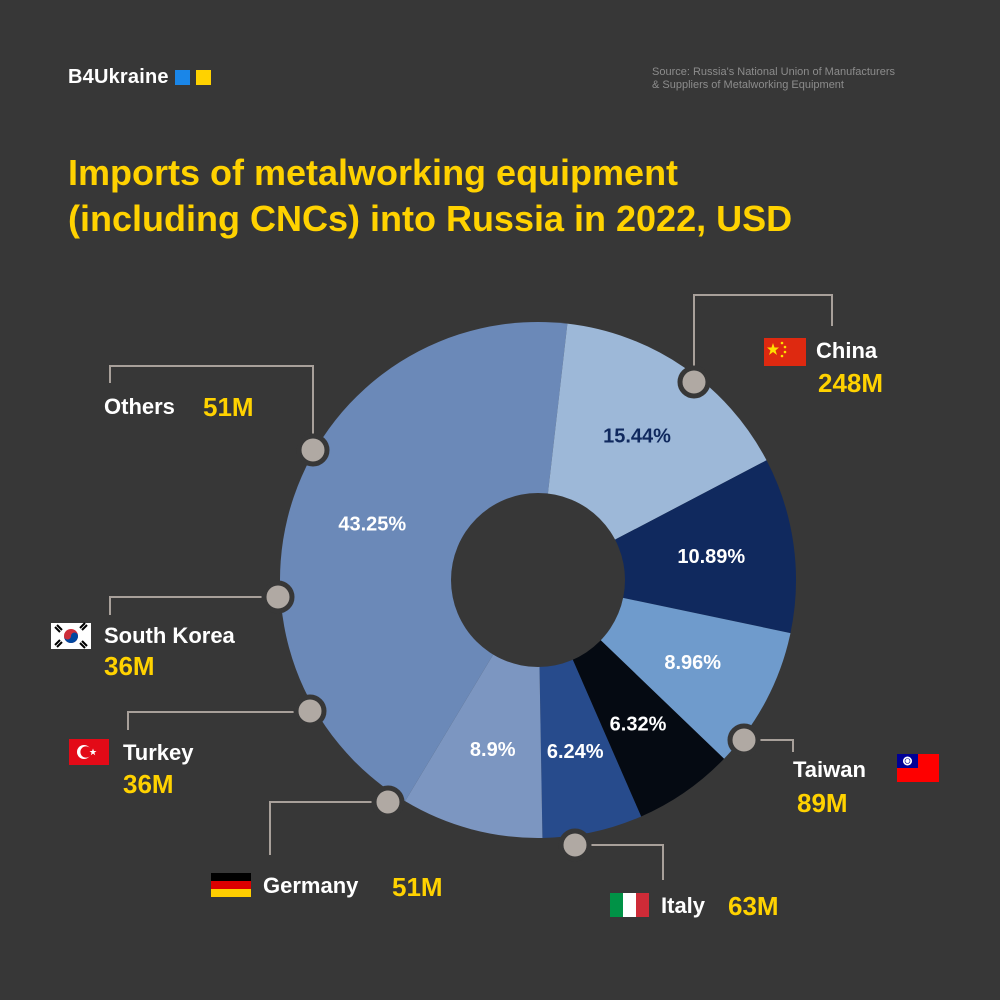 This screenshot has height=1000, width=1000. What do you see at coordinates (89, 752) in the screenshot?
I see `turkey-flag-icon` at bounding box center [89, 752].